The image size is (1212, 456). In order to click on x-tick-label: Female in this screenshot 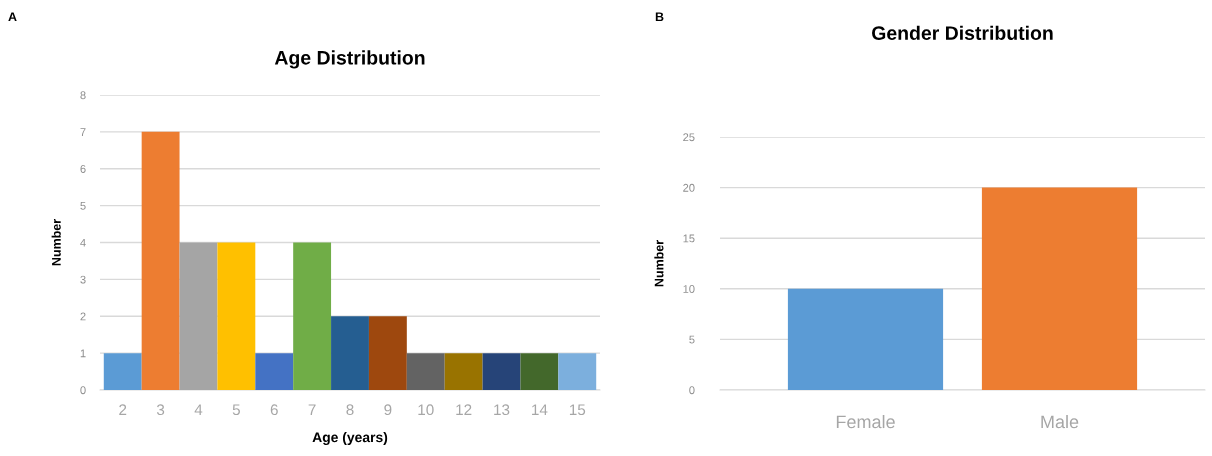, I will do `click(865, 422)`.